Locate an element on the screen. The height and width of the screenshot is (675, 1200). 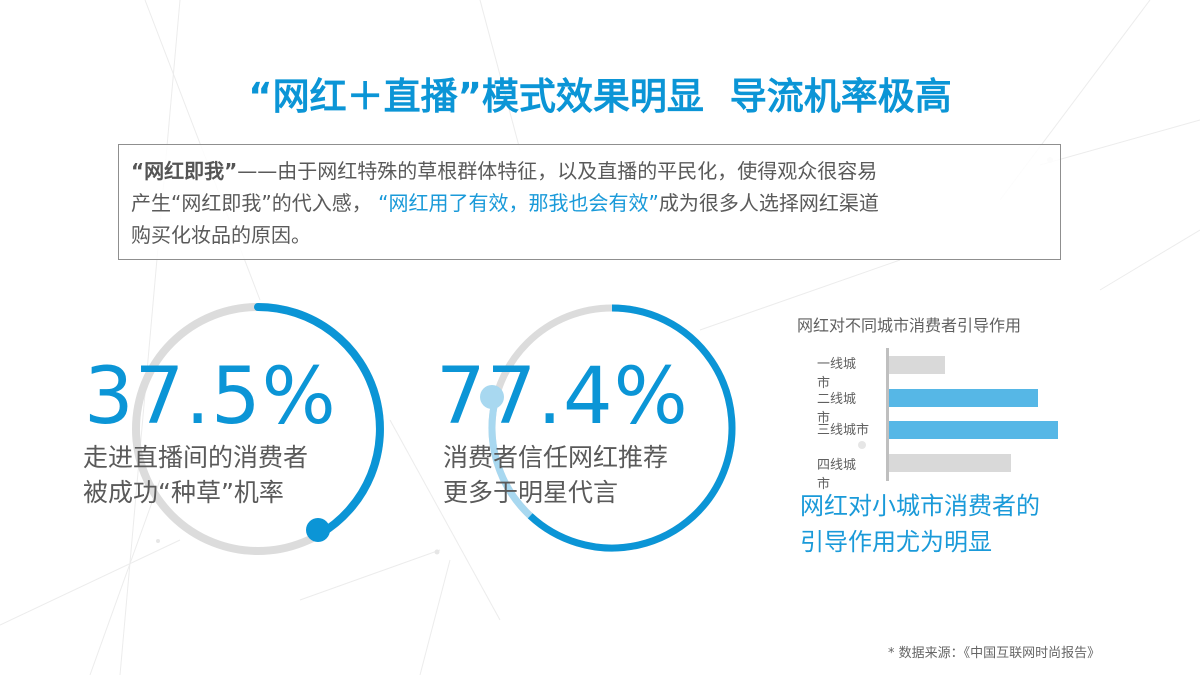
chart-title: 网红对不同城市消费者引导作用 is located at coordinates (909, 325).